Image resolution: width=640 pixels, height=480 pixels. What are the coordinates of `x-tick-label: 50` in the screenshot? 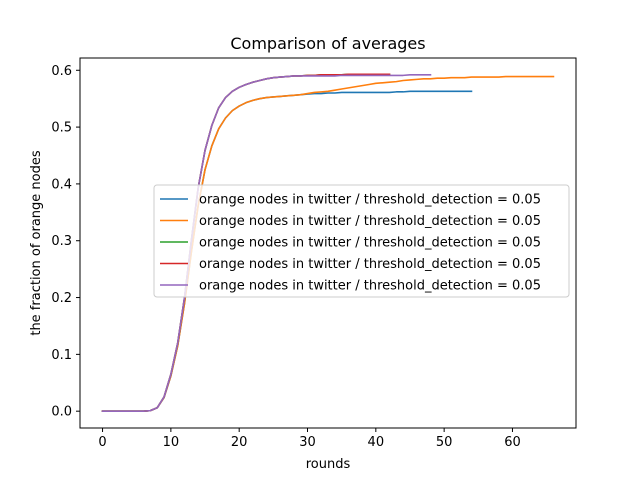 It's located at (444, 442).